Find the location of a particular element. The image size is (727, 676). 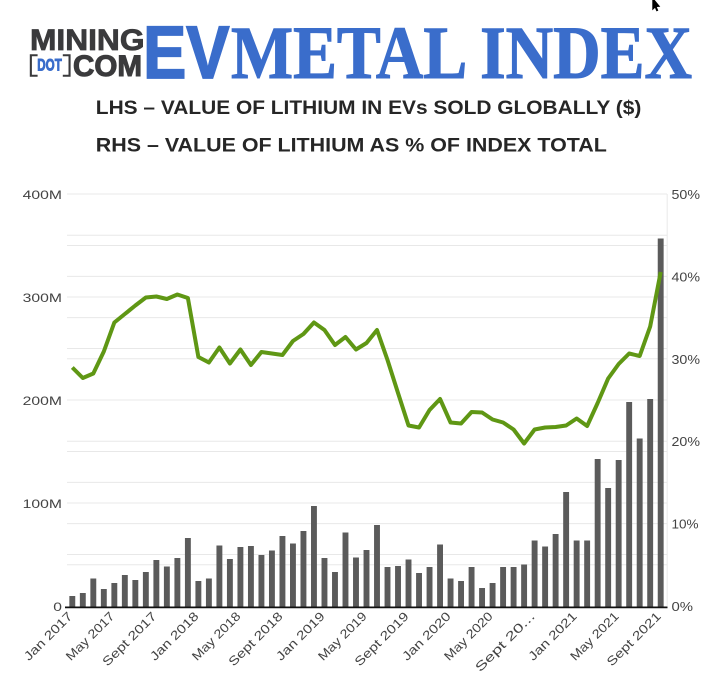

svg-text: EV is located at coordinates (186, 52).